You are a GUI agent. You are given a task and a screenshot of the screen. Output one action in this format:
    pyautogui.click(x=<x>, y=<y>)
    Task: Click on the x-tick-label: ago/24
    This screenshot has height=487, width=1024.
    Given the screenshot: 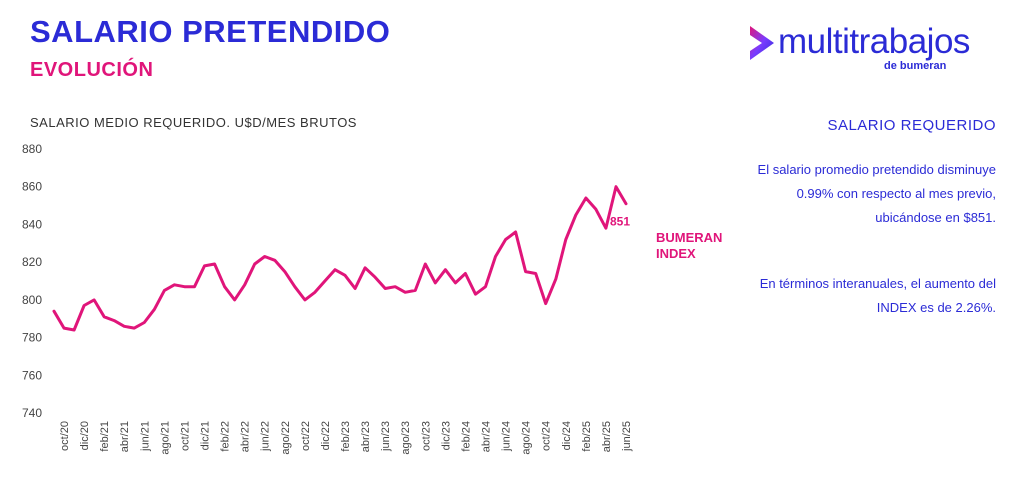 What is the action you would take?
    pyautogui.click(x=527, y=438)
    